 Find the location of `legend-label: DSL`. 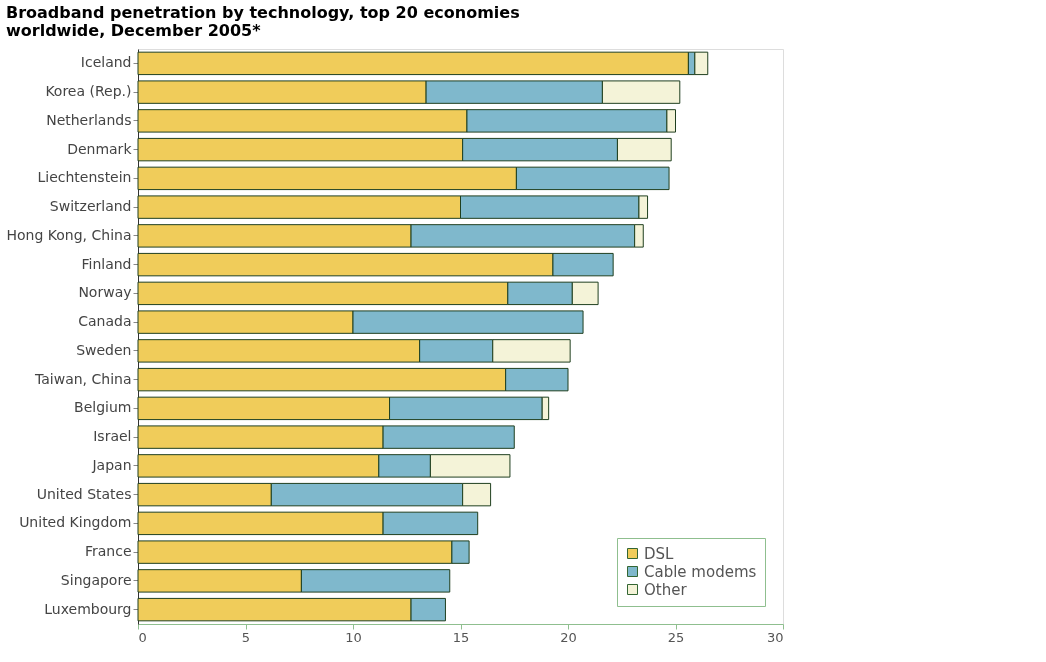

legend-label: DSL is located at coordinates (659, 553).